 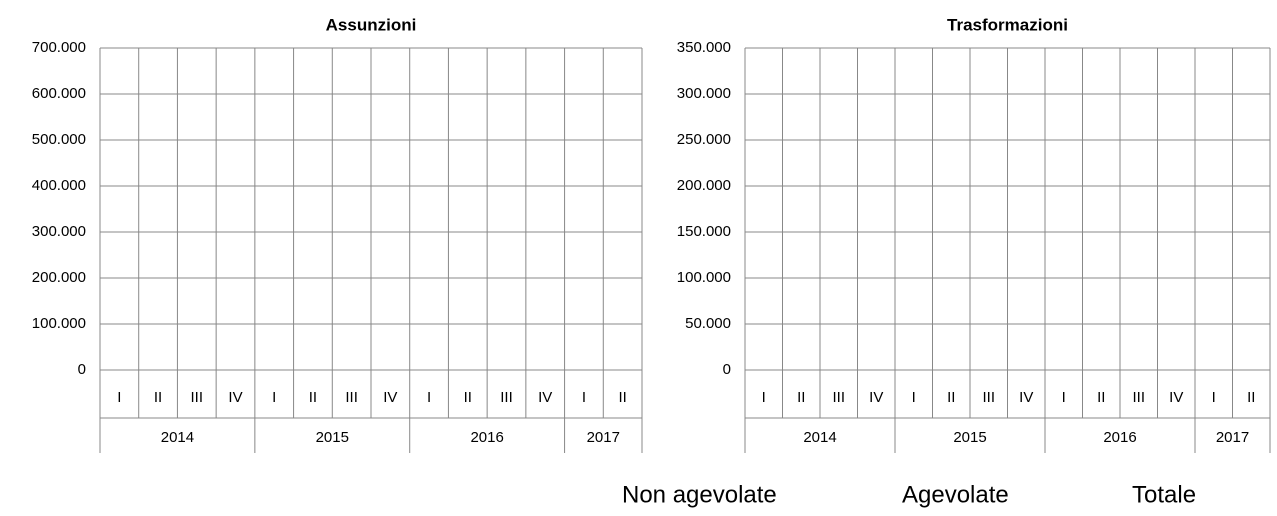 I want to click on y-tick-label: 400.000, so click(x=59, y=185).